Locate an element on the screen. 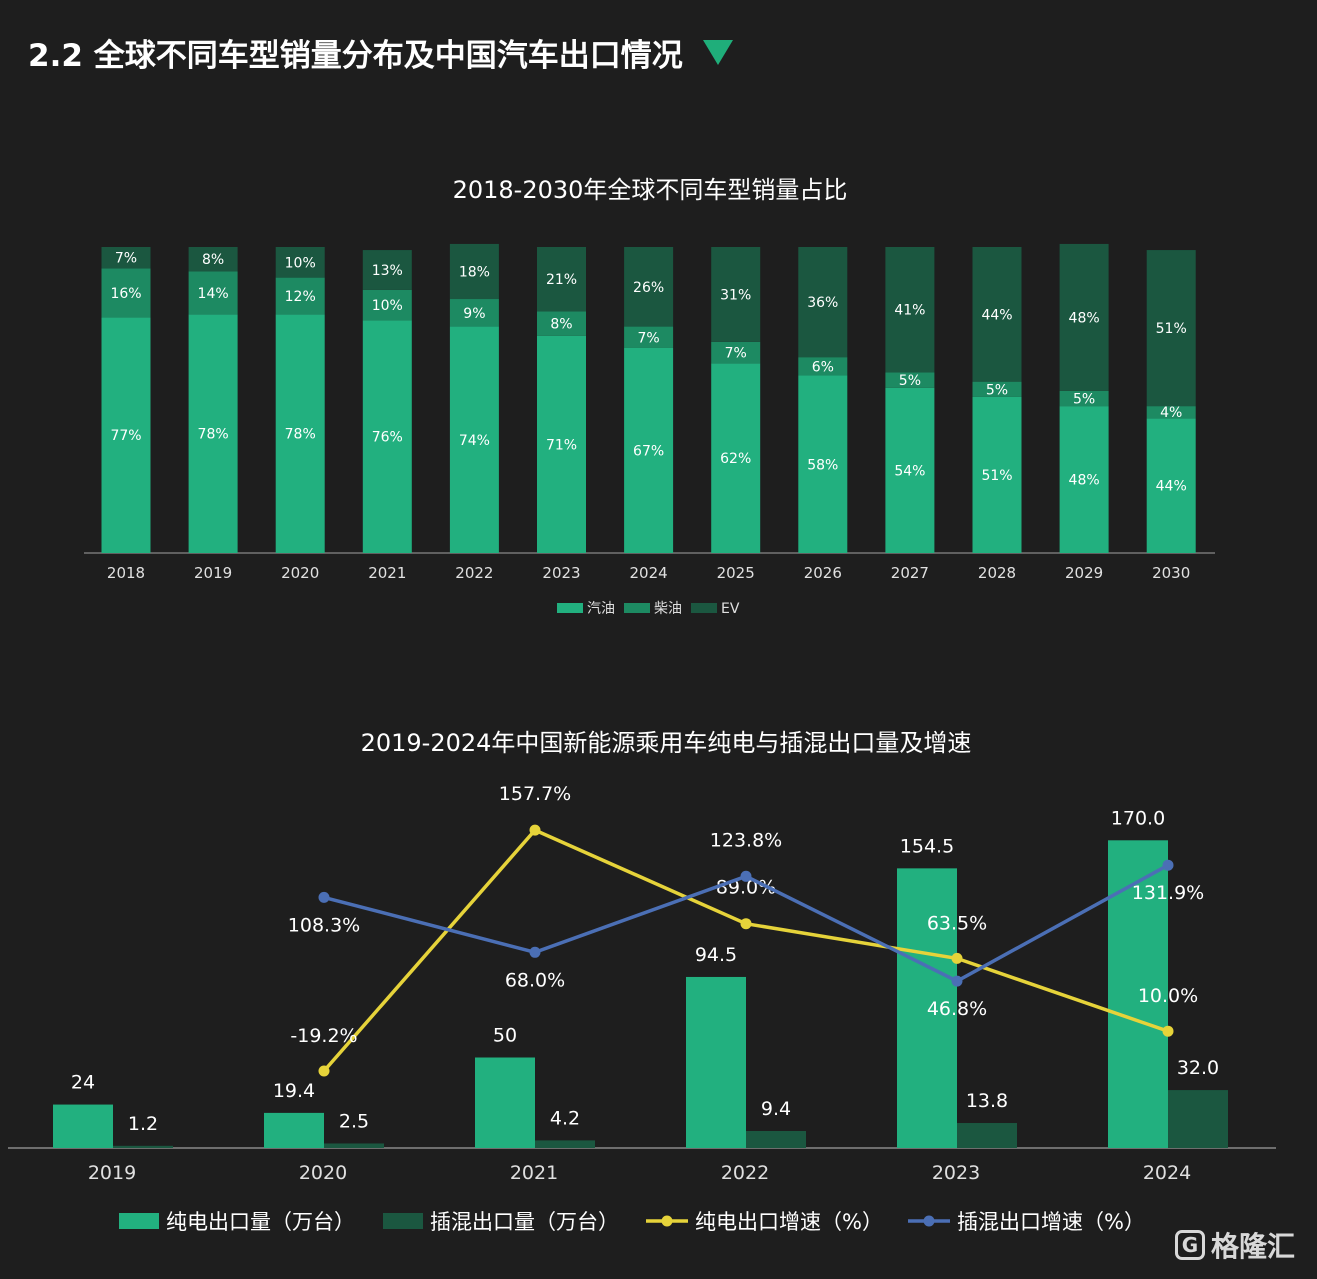  chart1-tick-label: 2025 is located at coordinates (736, 573).